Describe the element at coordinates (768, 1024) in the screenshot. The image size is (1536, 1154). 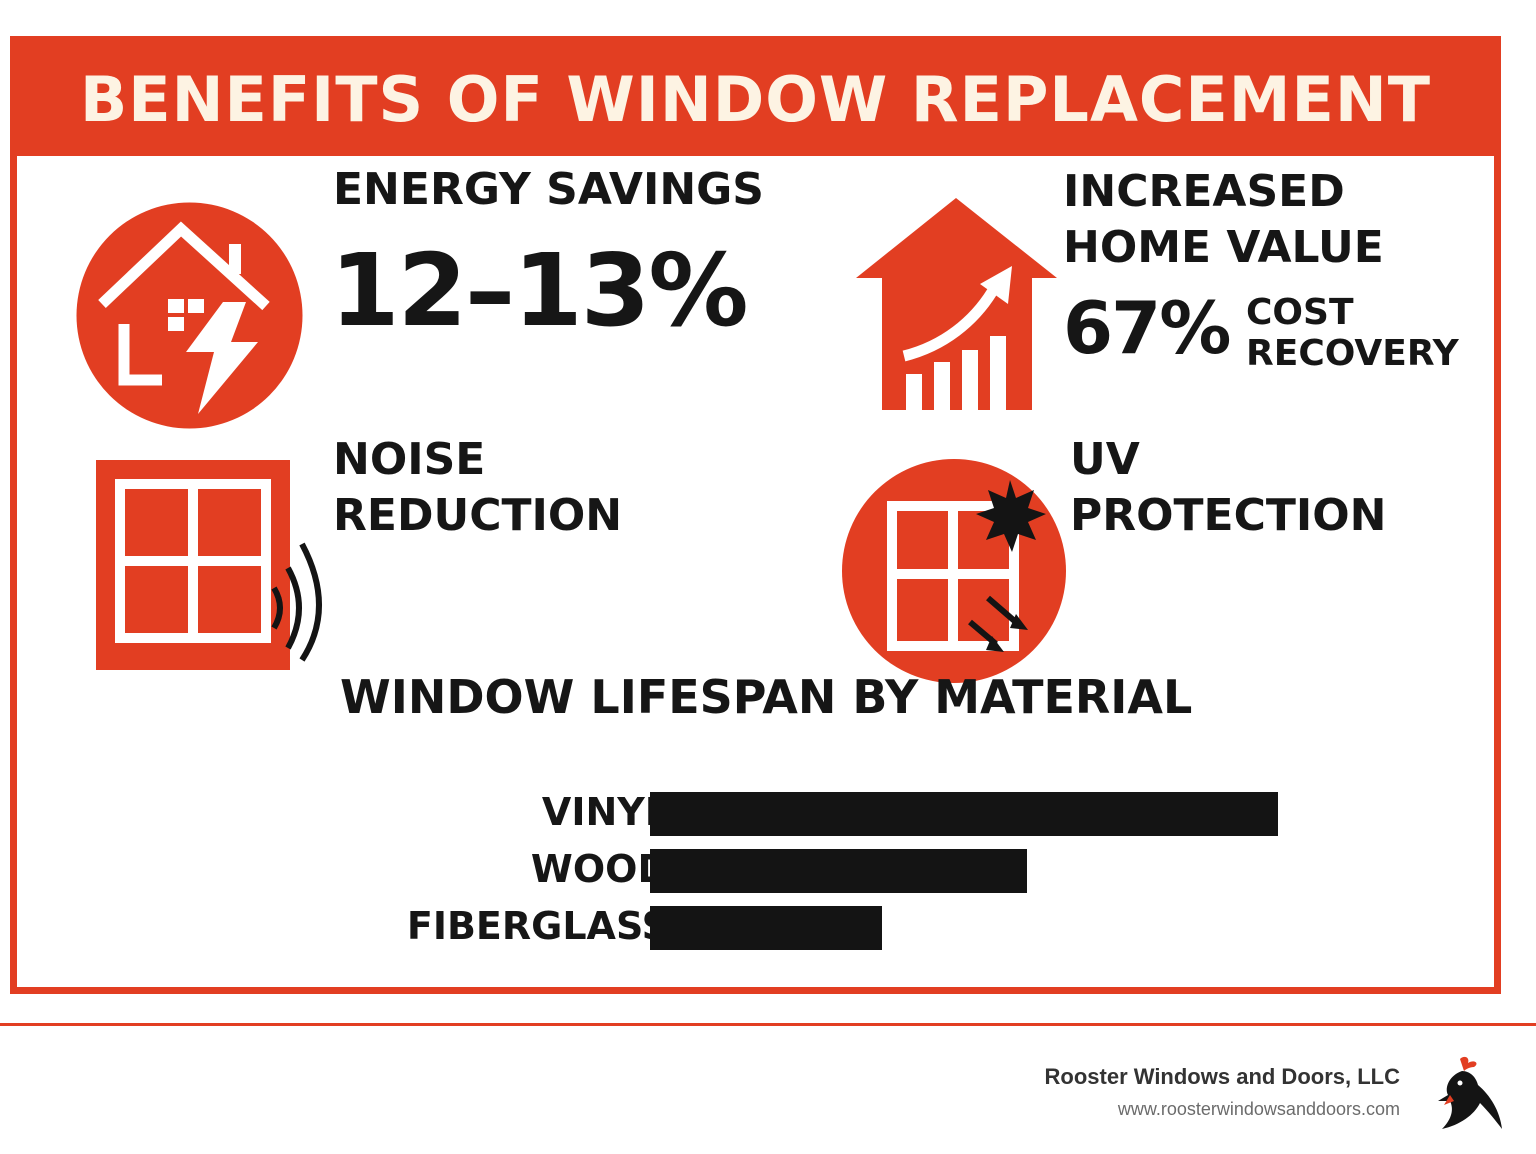
I see `footer-divider` at that location.